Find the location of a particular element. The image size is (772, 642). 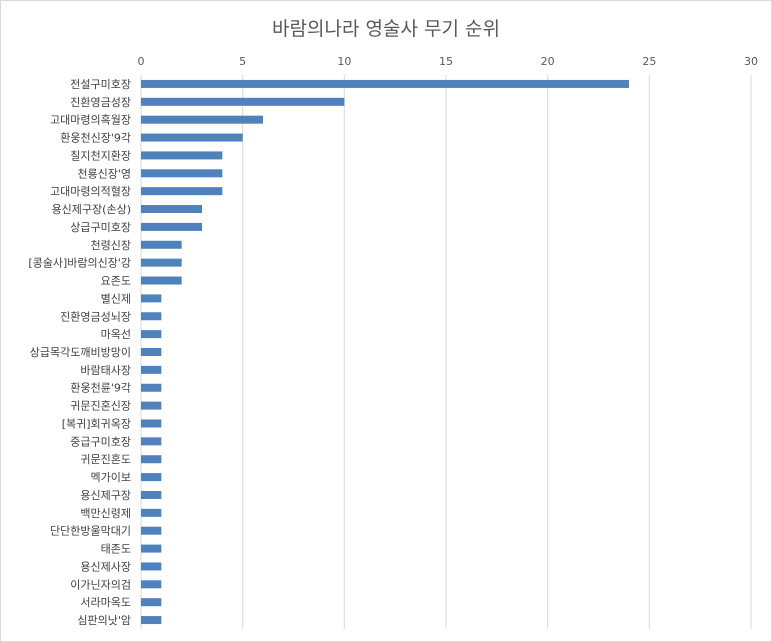

category-label: 용신제구장(손상) is located at coordinates (91, 209).